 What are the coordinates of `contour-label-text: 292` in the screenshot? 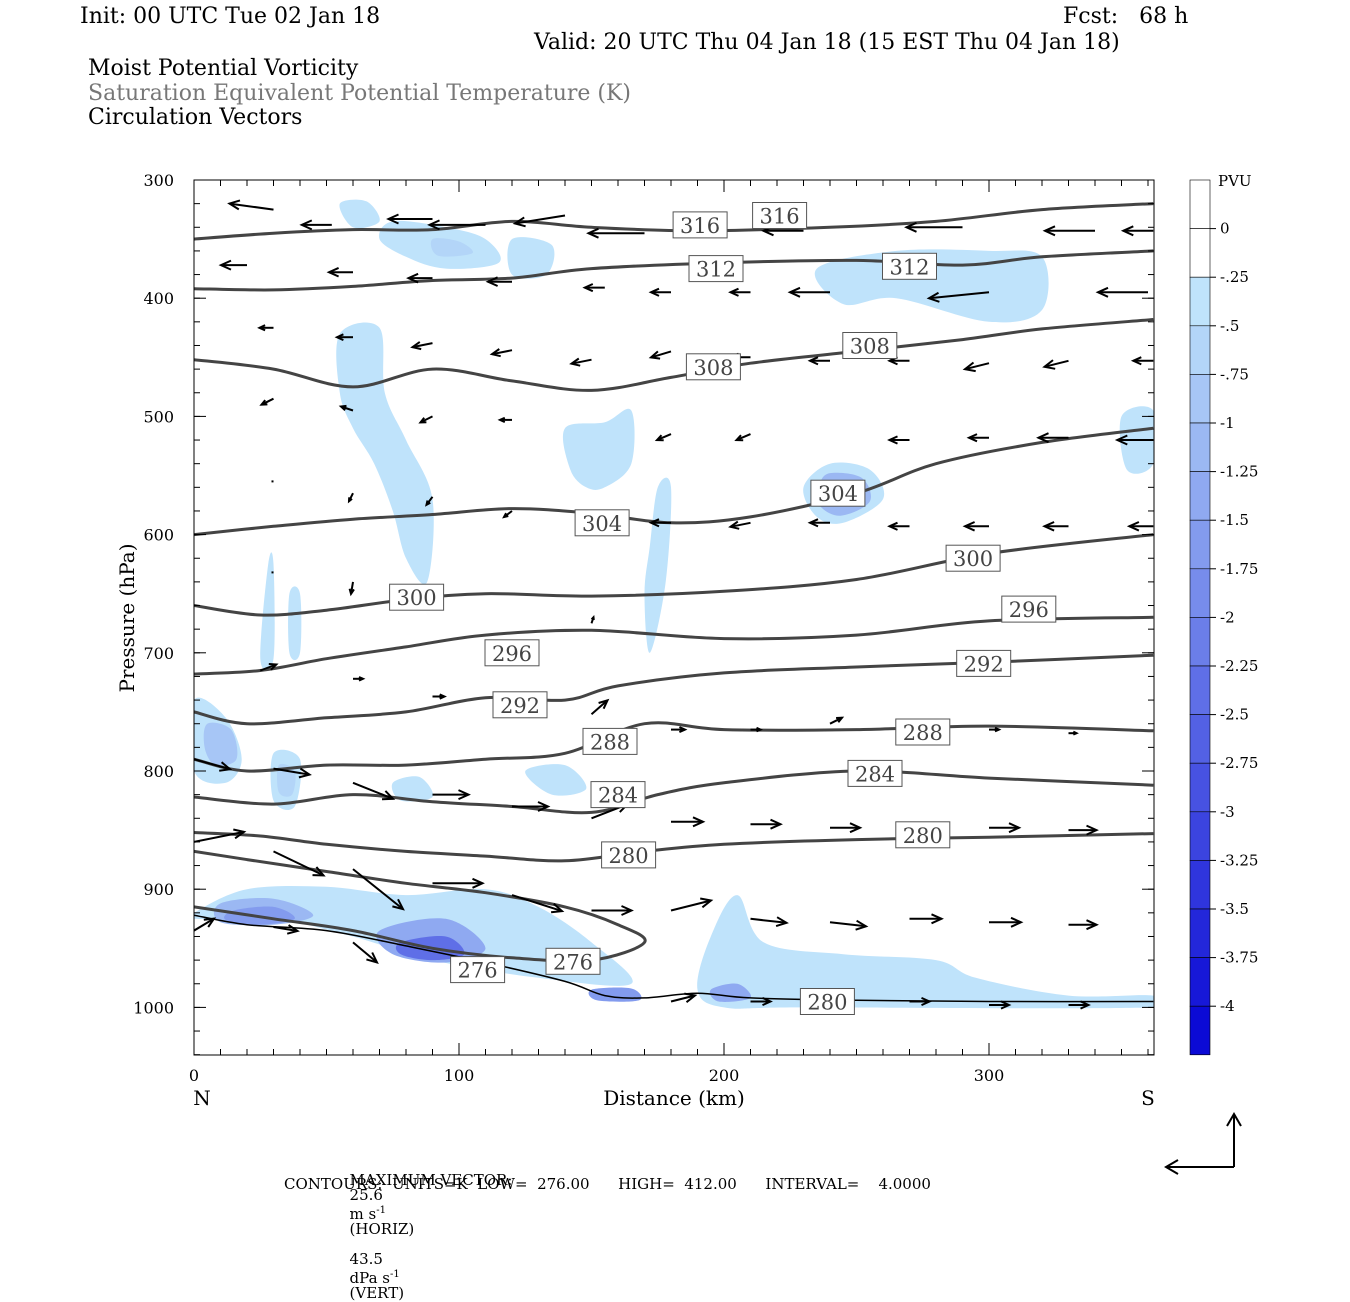 It's located at (520, 706).